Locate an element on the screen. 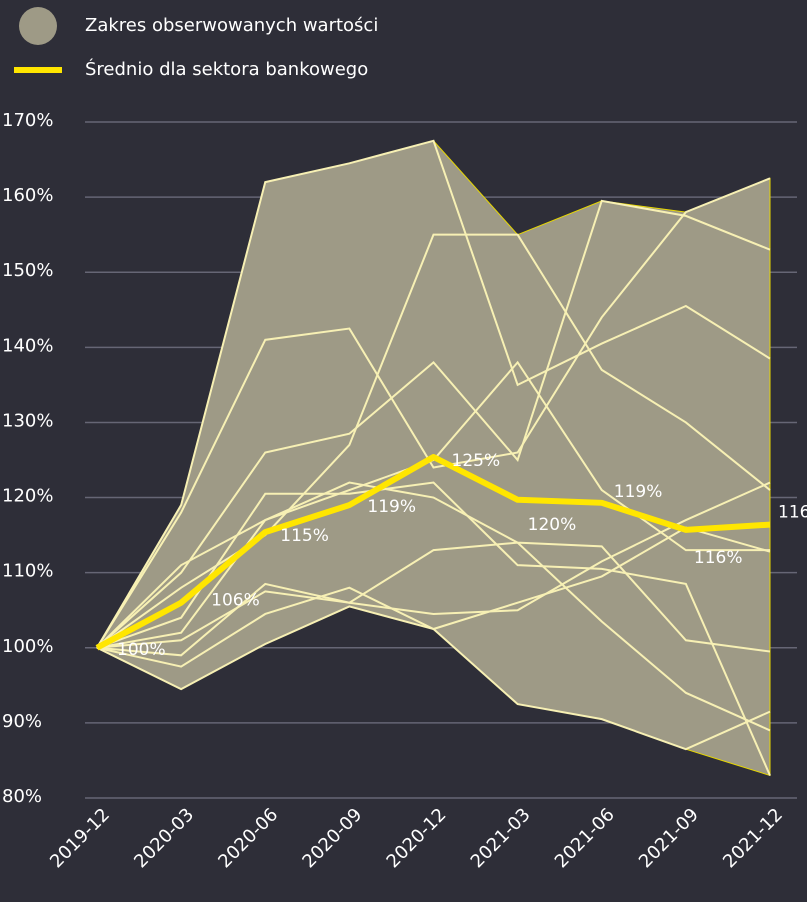 Image resolution: width=807 pixels, height=902 pixels. y-tick-label: 160% is located at coordinates (27, 195).